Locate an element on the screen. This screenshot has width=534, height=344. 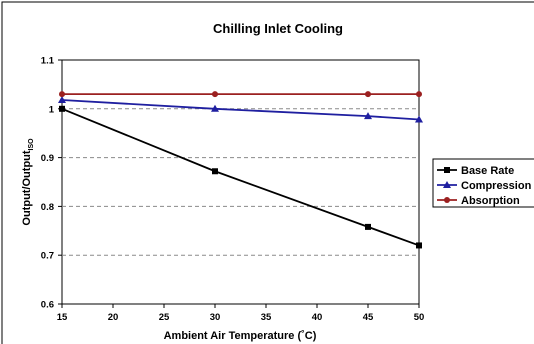
legend-item-base-rate: Base Rate is located at coordinates (475, 171).